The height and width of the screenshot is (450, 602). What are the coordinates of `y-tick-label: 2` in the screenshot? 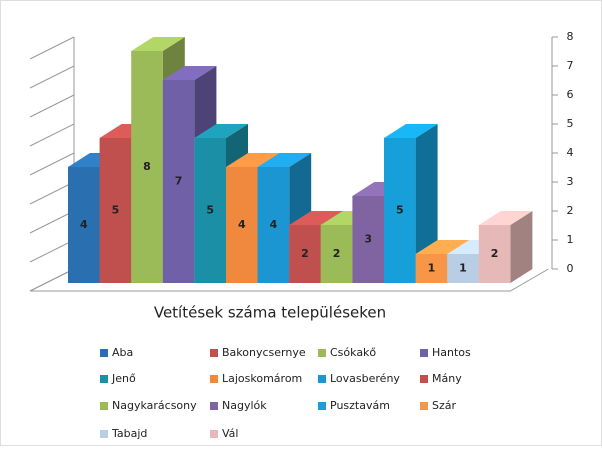 It's located at (570, 210).